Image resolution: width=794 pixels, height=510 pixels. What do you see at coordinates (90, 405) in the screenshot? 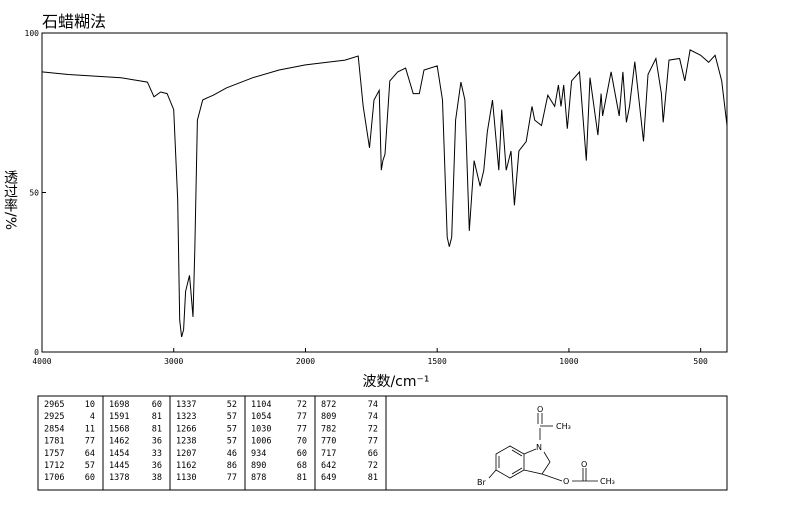
I see `table-transmittance: 10` at bounding box center [90, 405].